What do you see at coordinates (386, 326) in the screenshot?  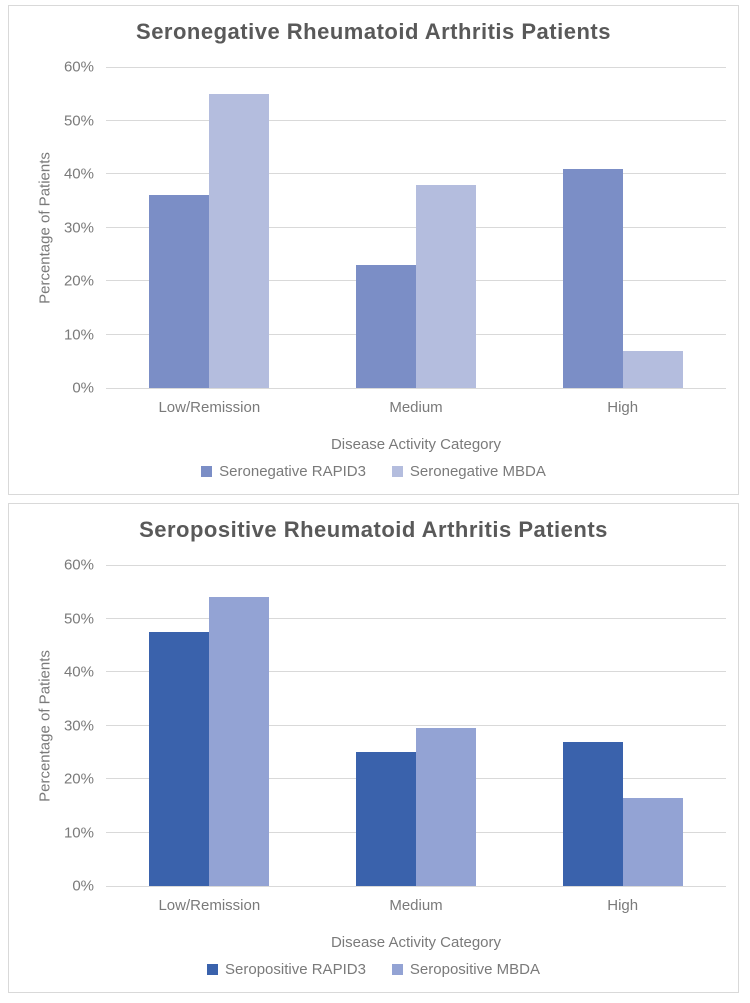 I see `bar-seronegative-rapid3-medium` at bounding box center [386, 326].